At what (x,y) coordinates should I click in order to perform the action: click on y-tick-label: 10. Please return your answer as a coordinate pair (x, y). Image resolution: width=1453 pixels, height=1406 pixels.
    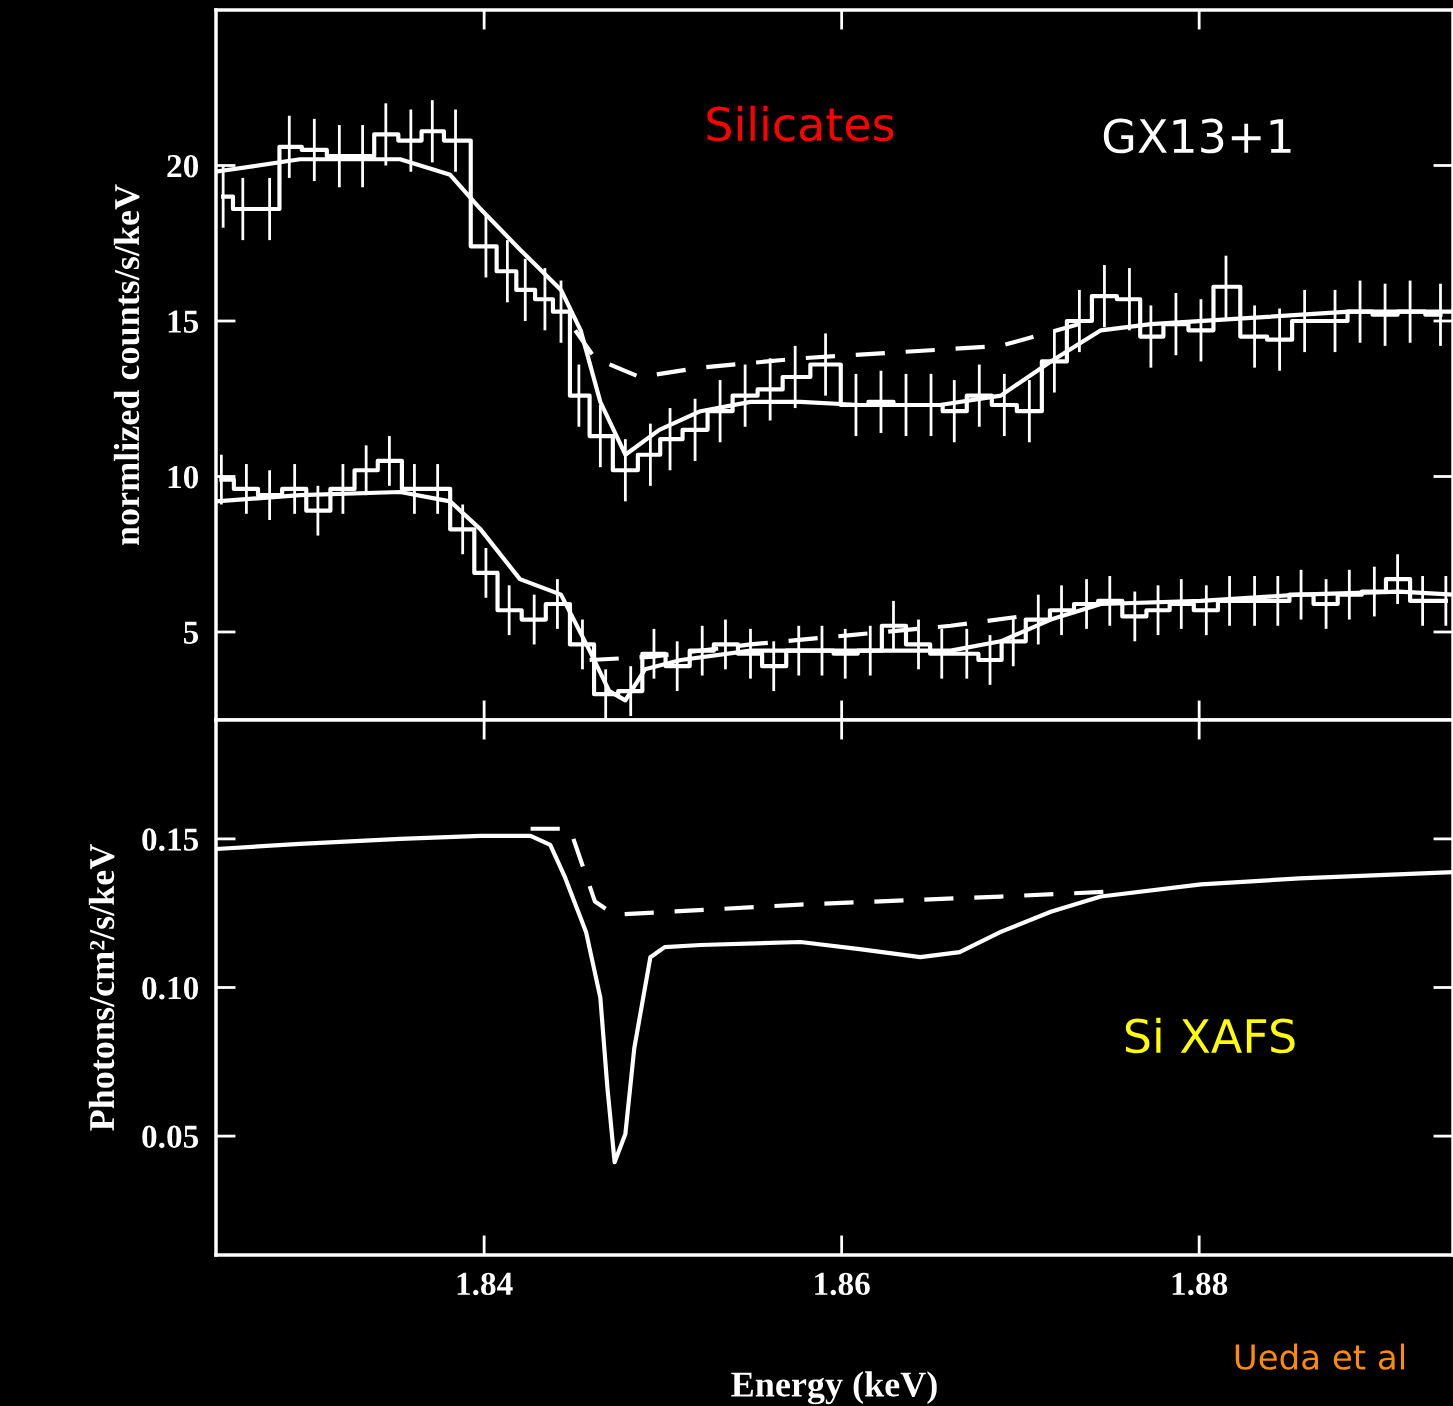
    Looking at the image, I should click on (183, 477).